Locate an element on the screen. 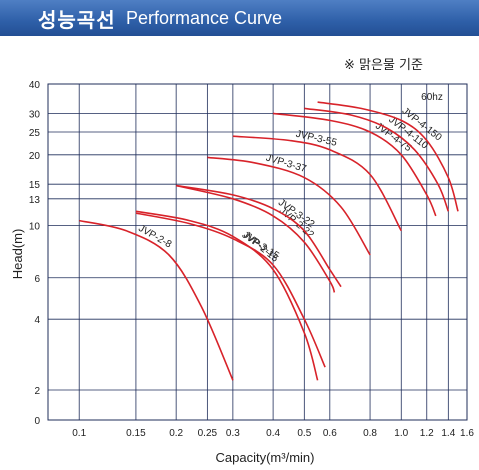 The image size is (479, 470). x-tick-label: 1.6 is located at coordinates (467, 433).